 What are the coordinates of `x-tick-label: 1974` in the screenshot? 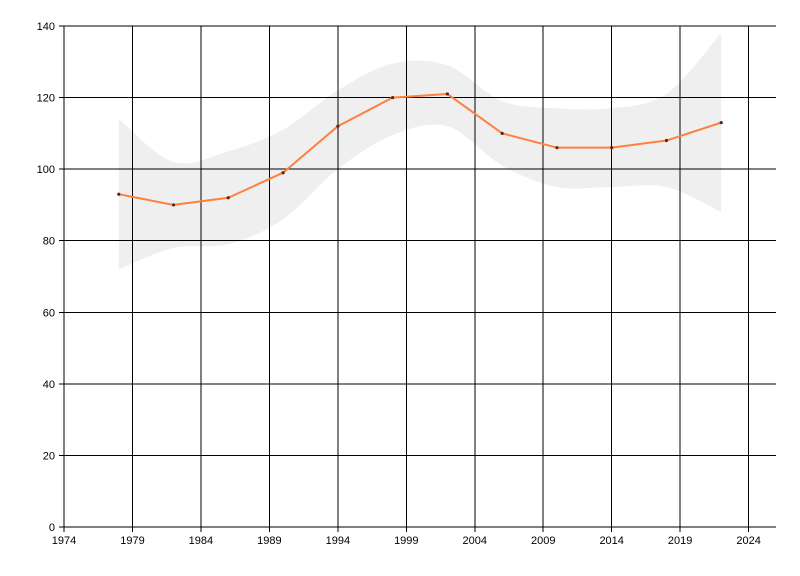 It's located at (64, 541).